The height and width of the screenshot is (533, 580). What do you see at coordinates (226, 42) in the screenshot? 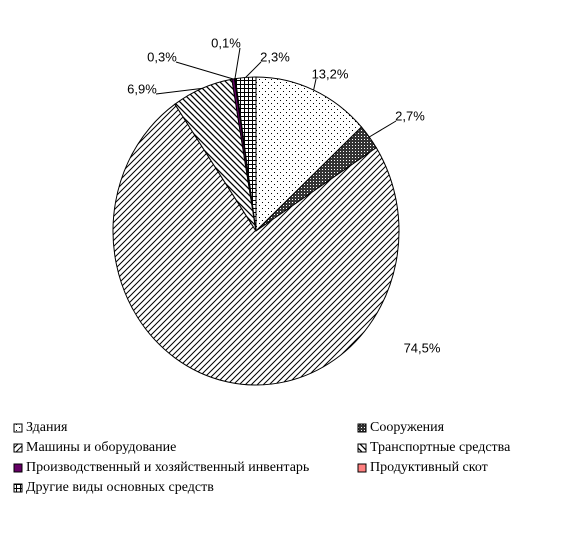
I see `data-label: 0,1%` at bounding box center [226, 42].